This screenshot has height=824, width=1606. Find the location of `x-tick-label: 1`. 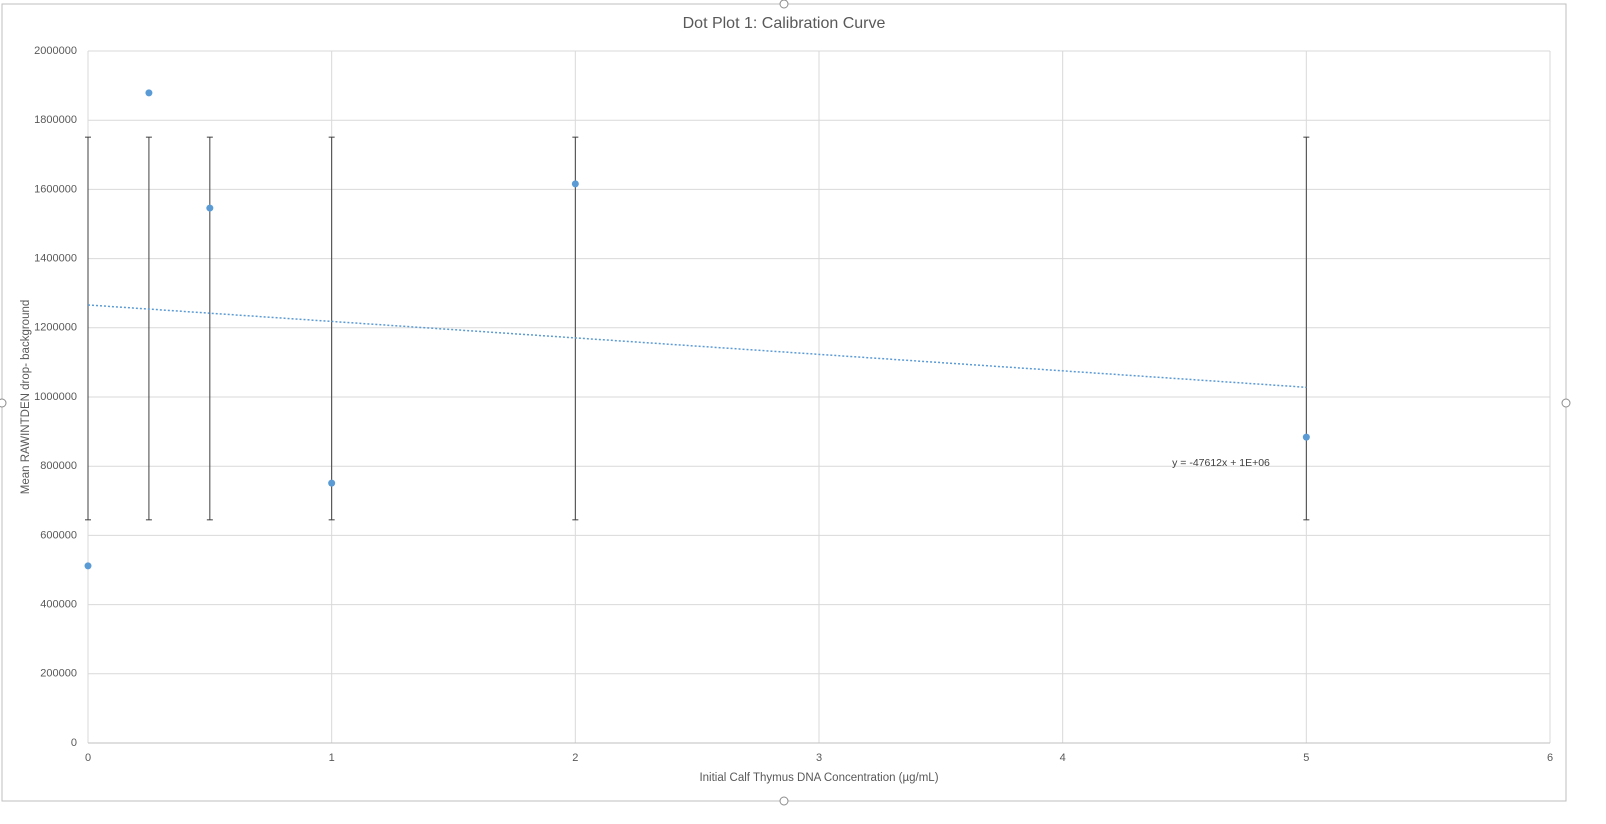

x-tick-label: 1 is located at coordinates (332, 758).